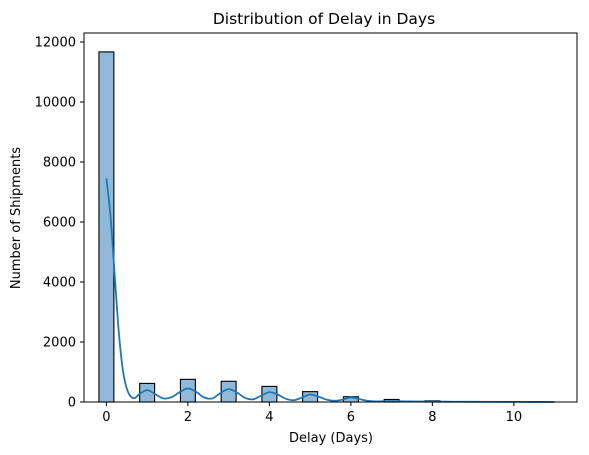 This screenshot has width=589, height=455. I want to click on y-tick-label: 10000, so click(55, 103).